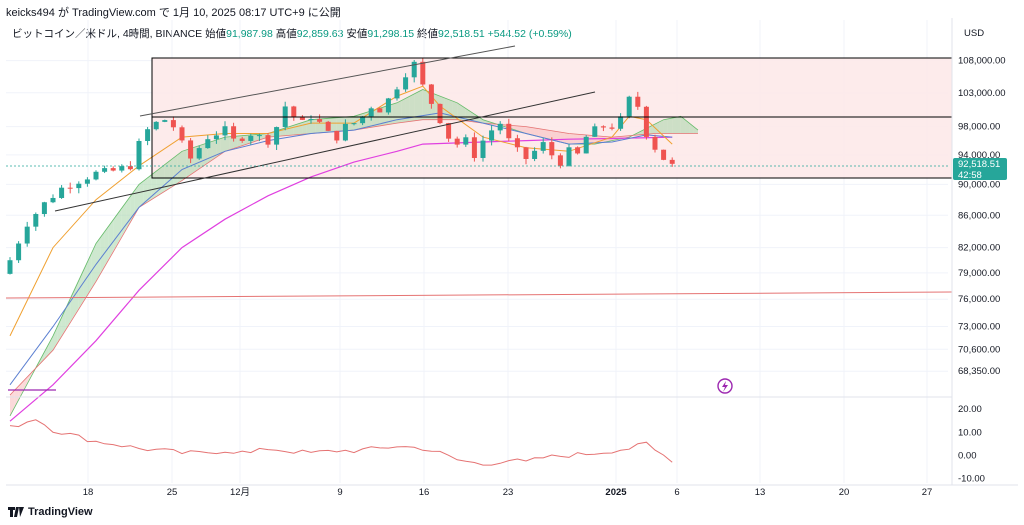  What do you see at coordinates (529, 34) in the screenshot?
I see `change-value: +544.52 (+0.59%)` at bounding box center [529, 34].